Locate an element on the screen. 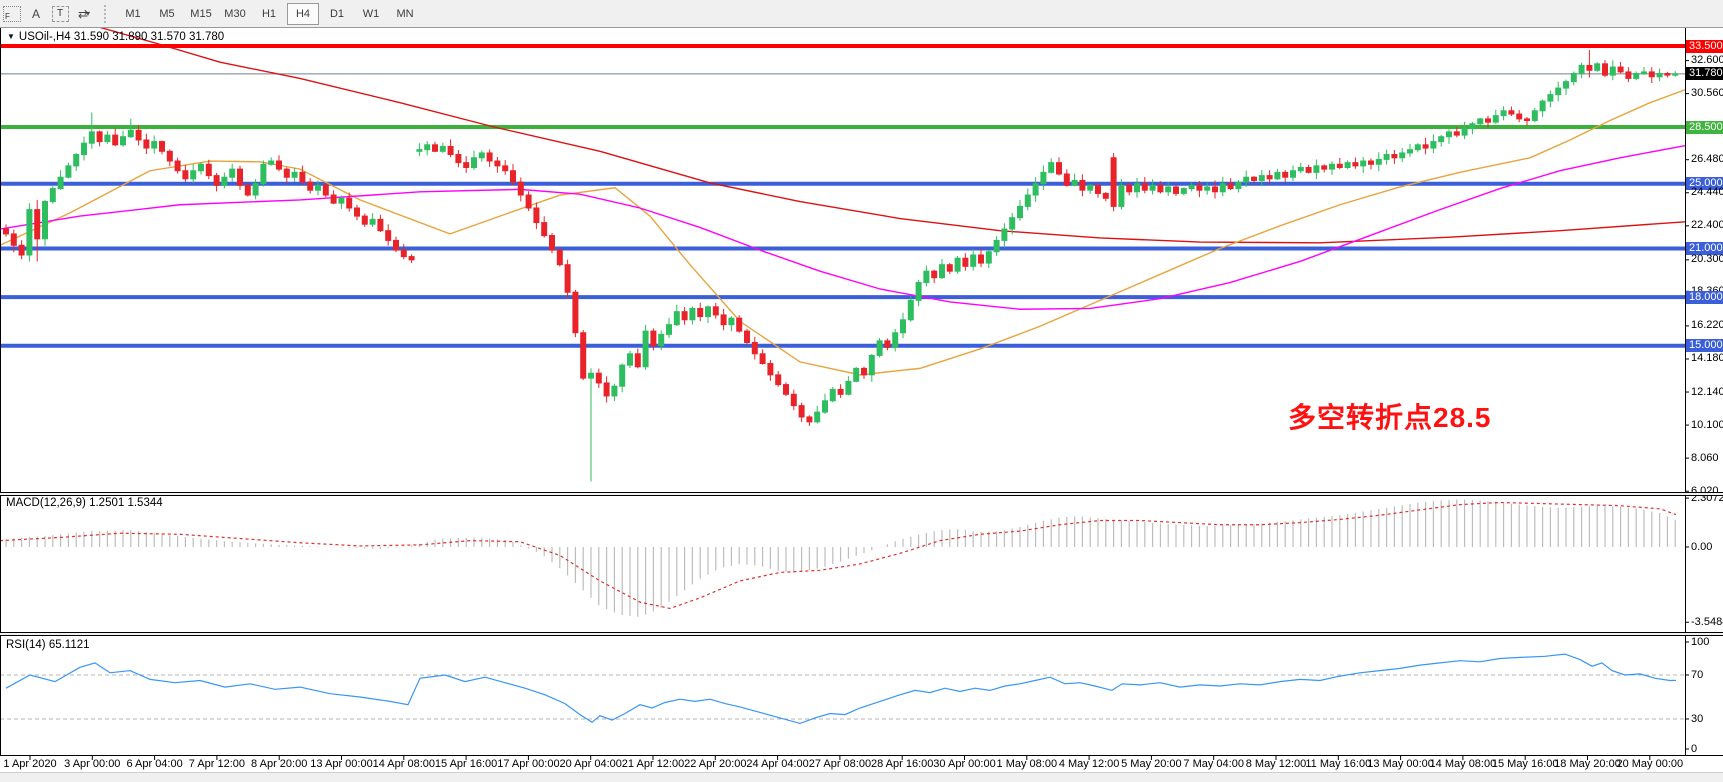 Image resolution: width=1723 pixels, height=782 pixels. time-tick-label: 13 Apr 00:00 is located at coordinates (341, 764).